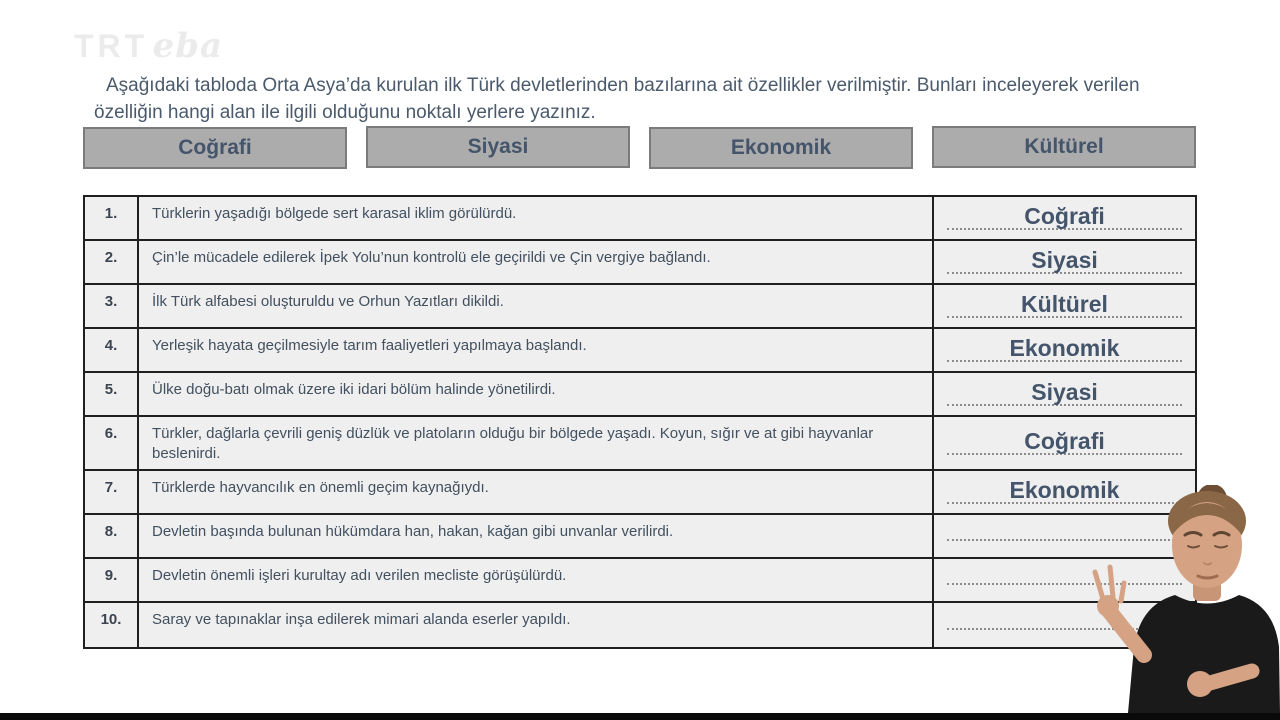 The image size is (1280, 720). I want to click on row-number: 5., so click(112, 394).